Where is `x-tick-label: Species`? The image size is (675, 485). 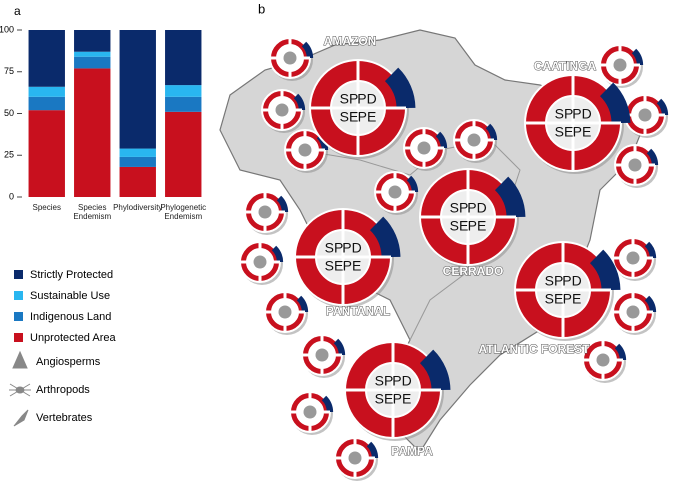 x-tick-label: Species is located at coordinates (46, 207).